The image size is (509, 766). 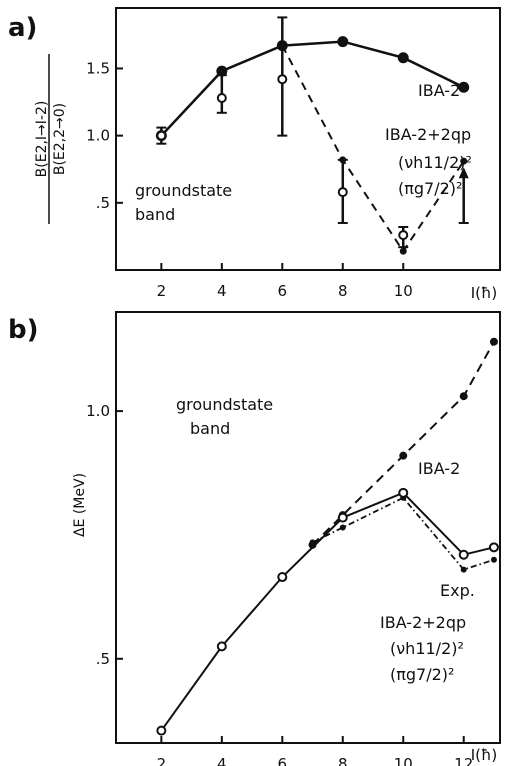 What do you see at coordinates (98, 68) in the screenshot?
I see `panel-a-y-tick-label: 1.5` at bounding box center [98, 68].